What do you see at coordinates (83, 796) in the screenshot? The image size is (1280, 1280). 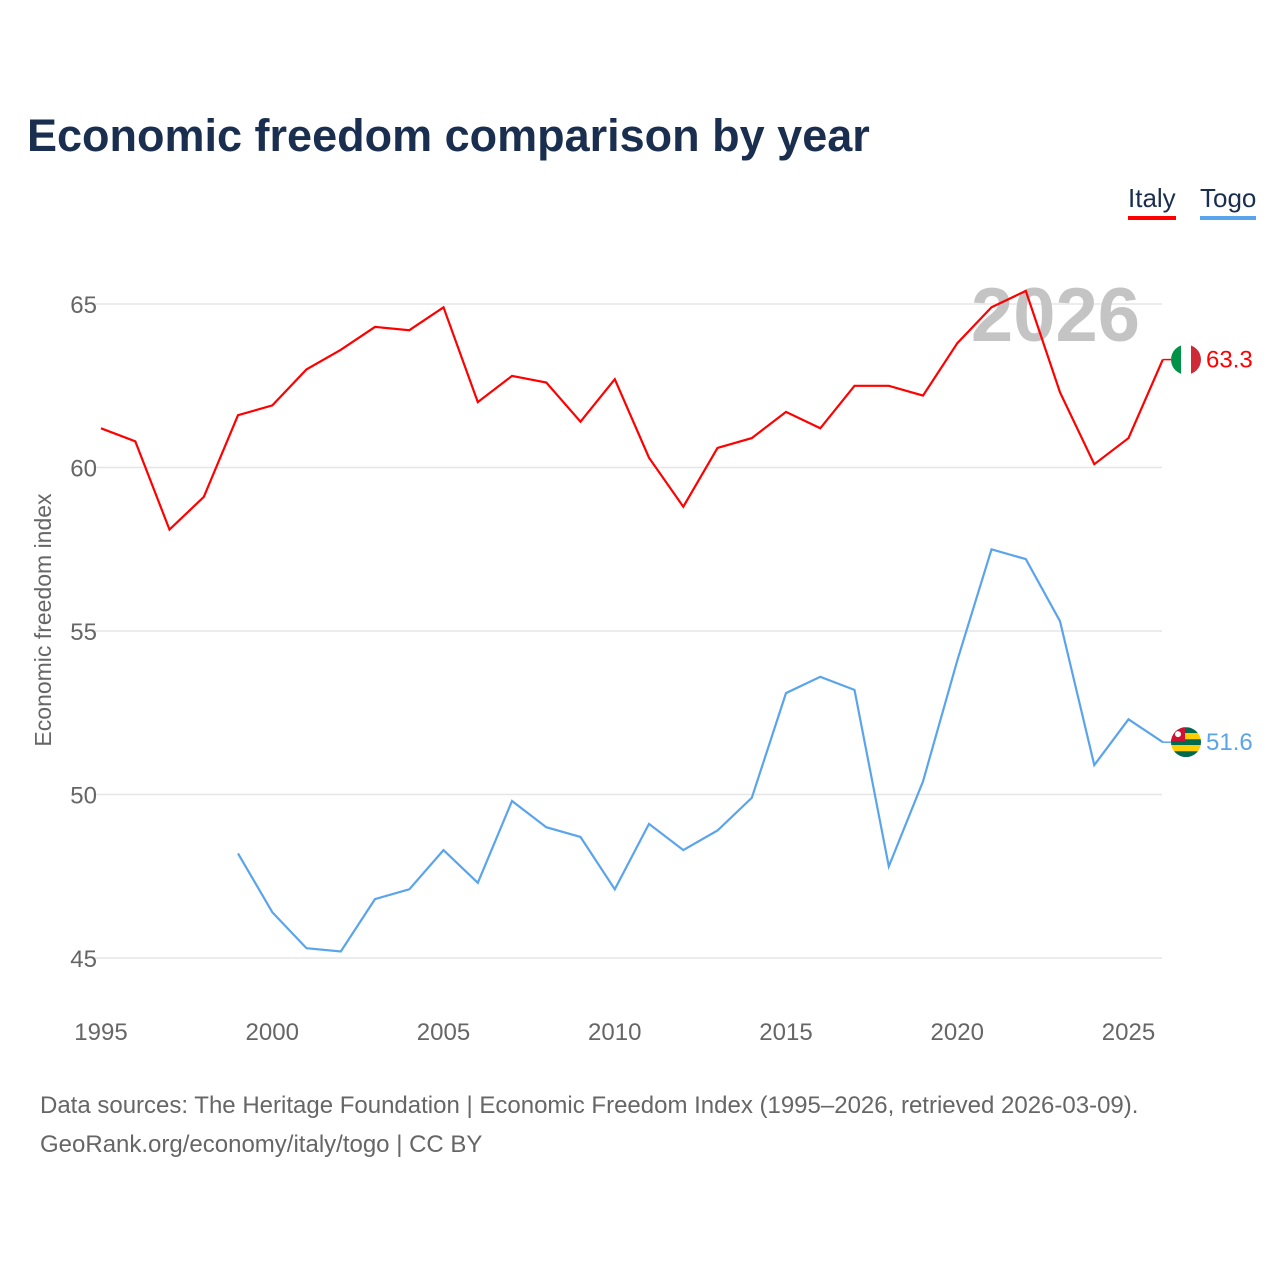 I see `y-tick-label: 50` at bounding box center [83, 796].